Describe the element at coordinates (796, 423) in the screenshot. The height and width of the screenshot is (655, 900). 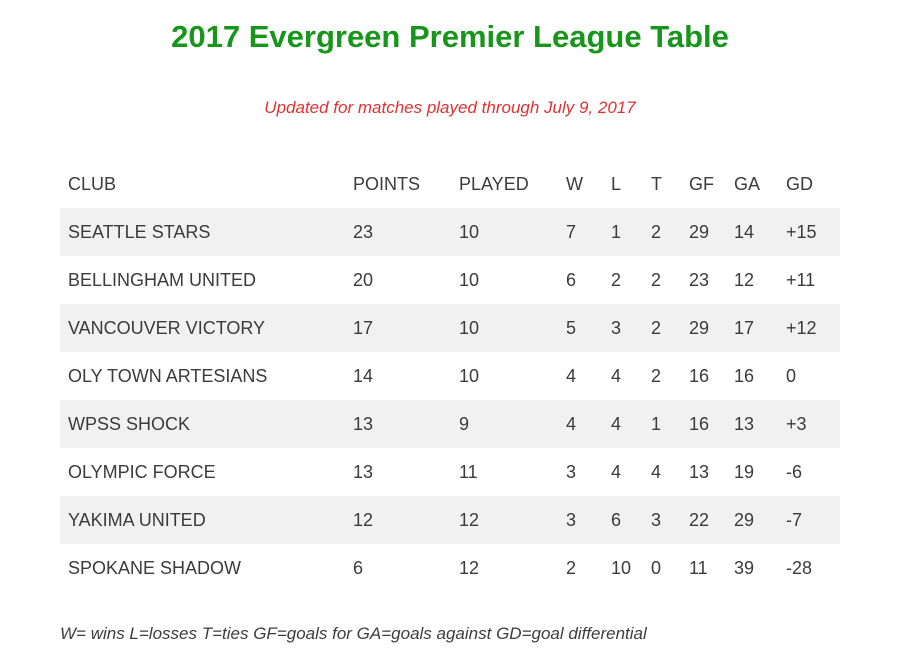
I see `stat-value: +3` at that location.